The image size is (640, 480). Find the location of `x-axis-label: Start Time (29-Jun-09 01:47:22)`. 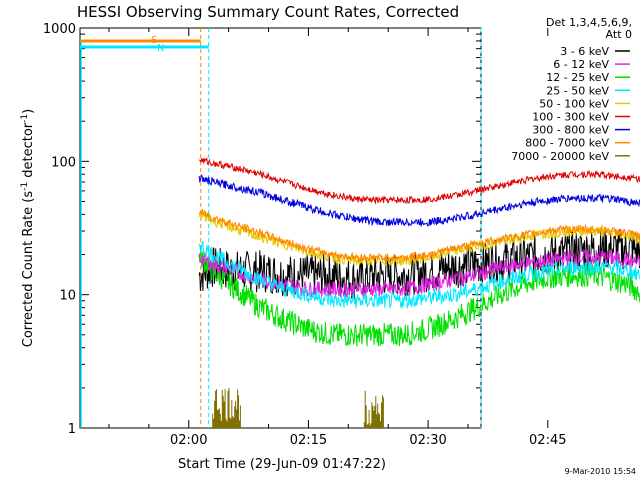

x-axis-label: Start Time (29-Jun-09 01:47:22) is located at coordinates (282, 464).